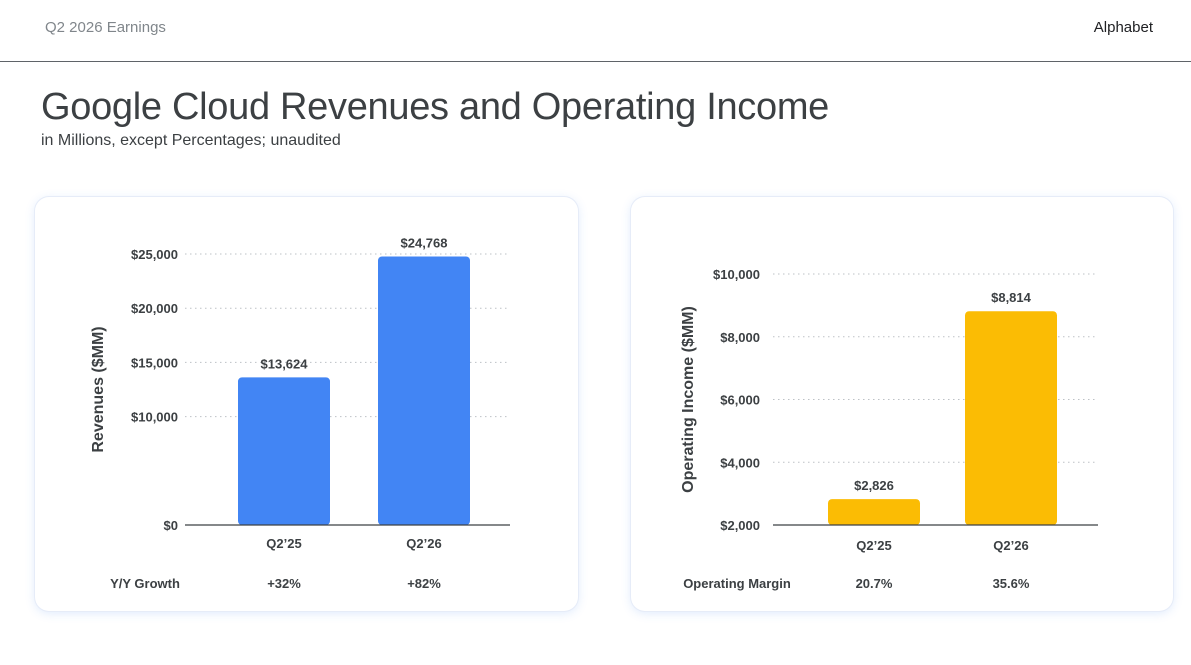 This screenshot has width=1191, height=665. What do you see at coordinates (737, 583) in the screenshot?
I see `metric-label: Operating Margin` at bounding box center [737, 583].